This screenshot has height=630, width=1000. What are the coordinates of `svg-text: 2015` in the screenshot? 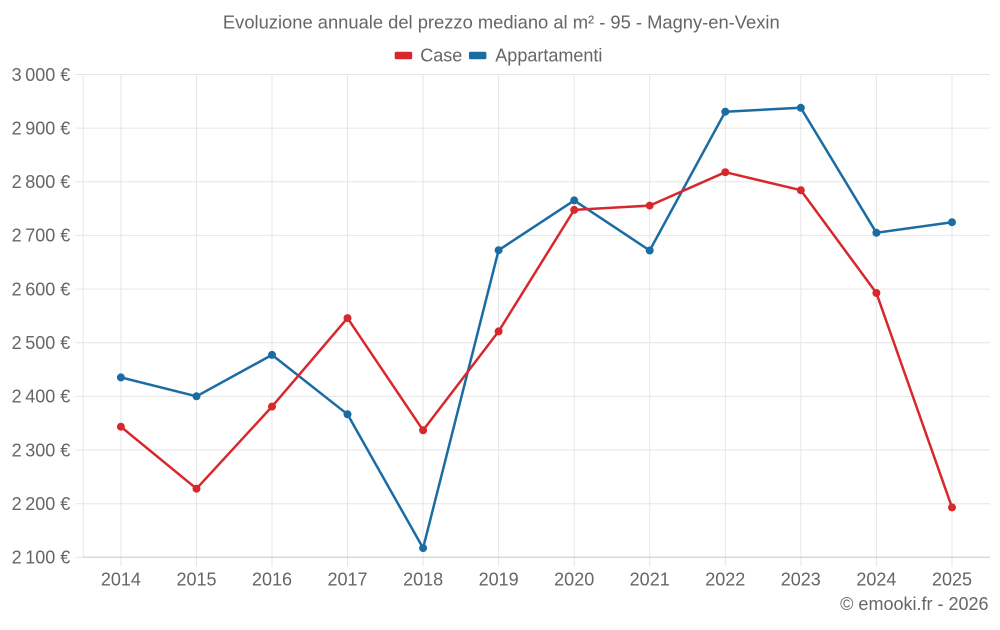 It's located at (196, 580).